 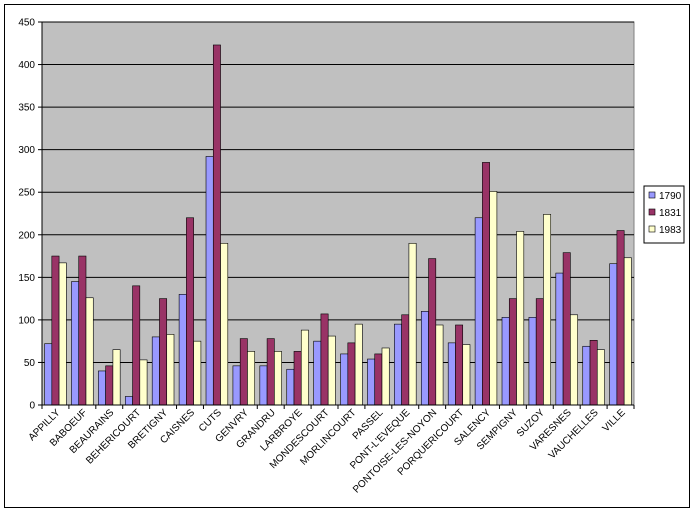 I want to click on y-tick-label: 300, so click(x=26, y=150).